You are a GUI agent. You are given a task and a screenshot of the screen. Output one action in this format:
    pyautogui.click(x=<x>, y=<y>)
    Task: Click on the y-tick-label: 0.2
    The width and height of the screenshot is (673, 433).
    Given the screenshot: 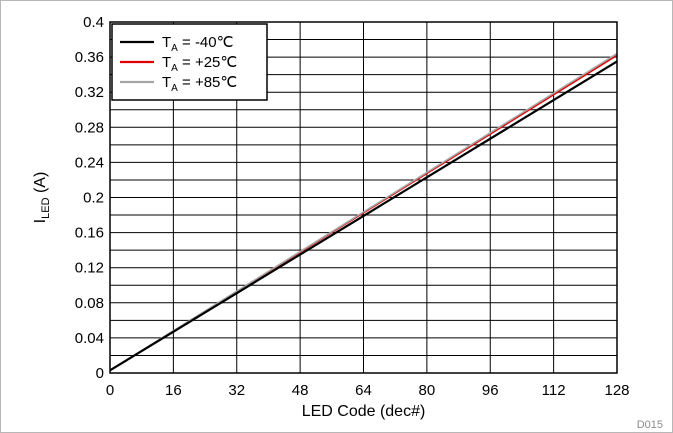 What is the action you would take?
    pyautogui.click(x=93, y=198)
    